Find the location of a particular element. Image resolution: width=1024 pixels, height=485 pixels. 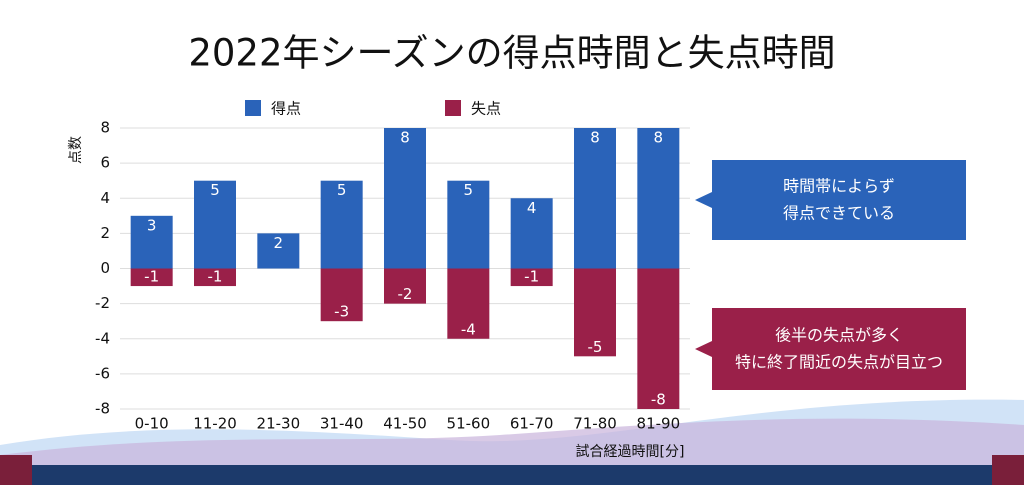

y-tick-label: 4 is located at coordinates (105, 198).